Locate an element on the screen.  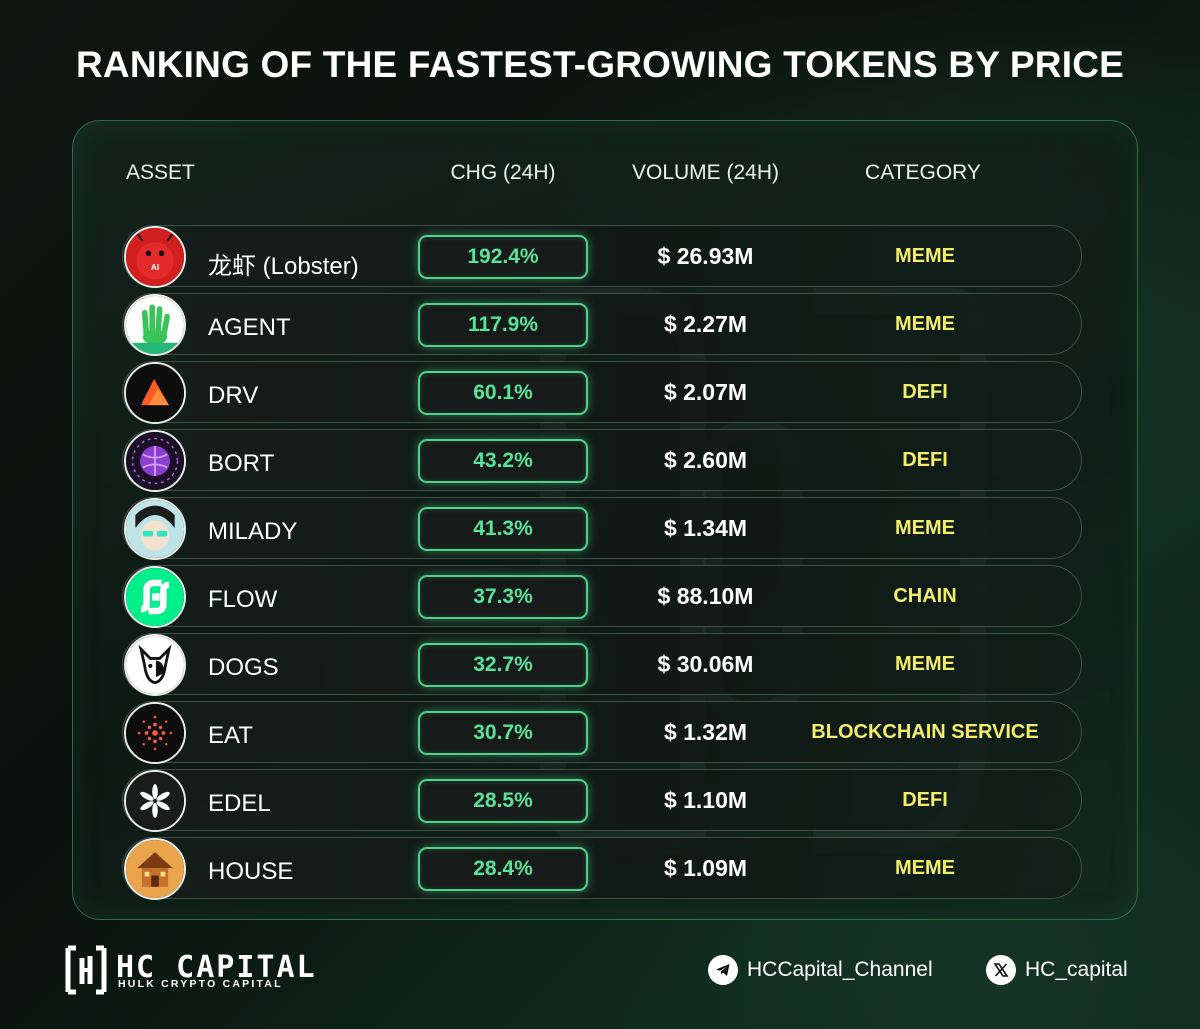
table-row: AGENT 117.9% $ 2.27M MEME is located at coordinates (602, 324).